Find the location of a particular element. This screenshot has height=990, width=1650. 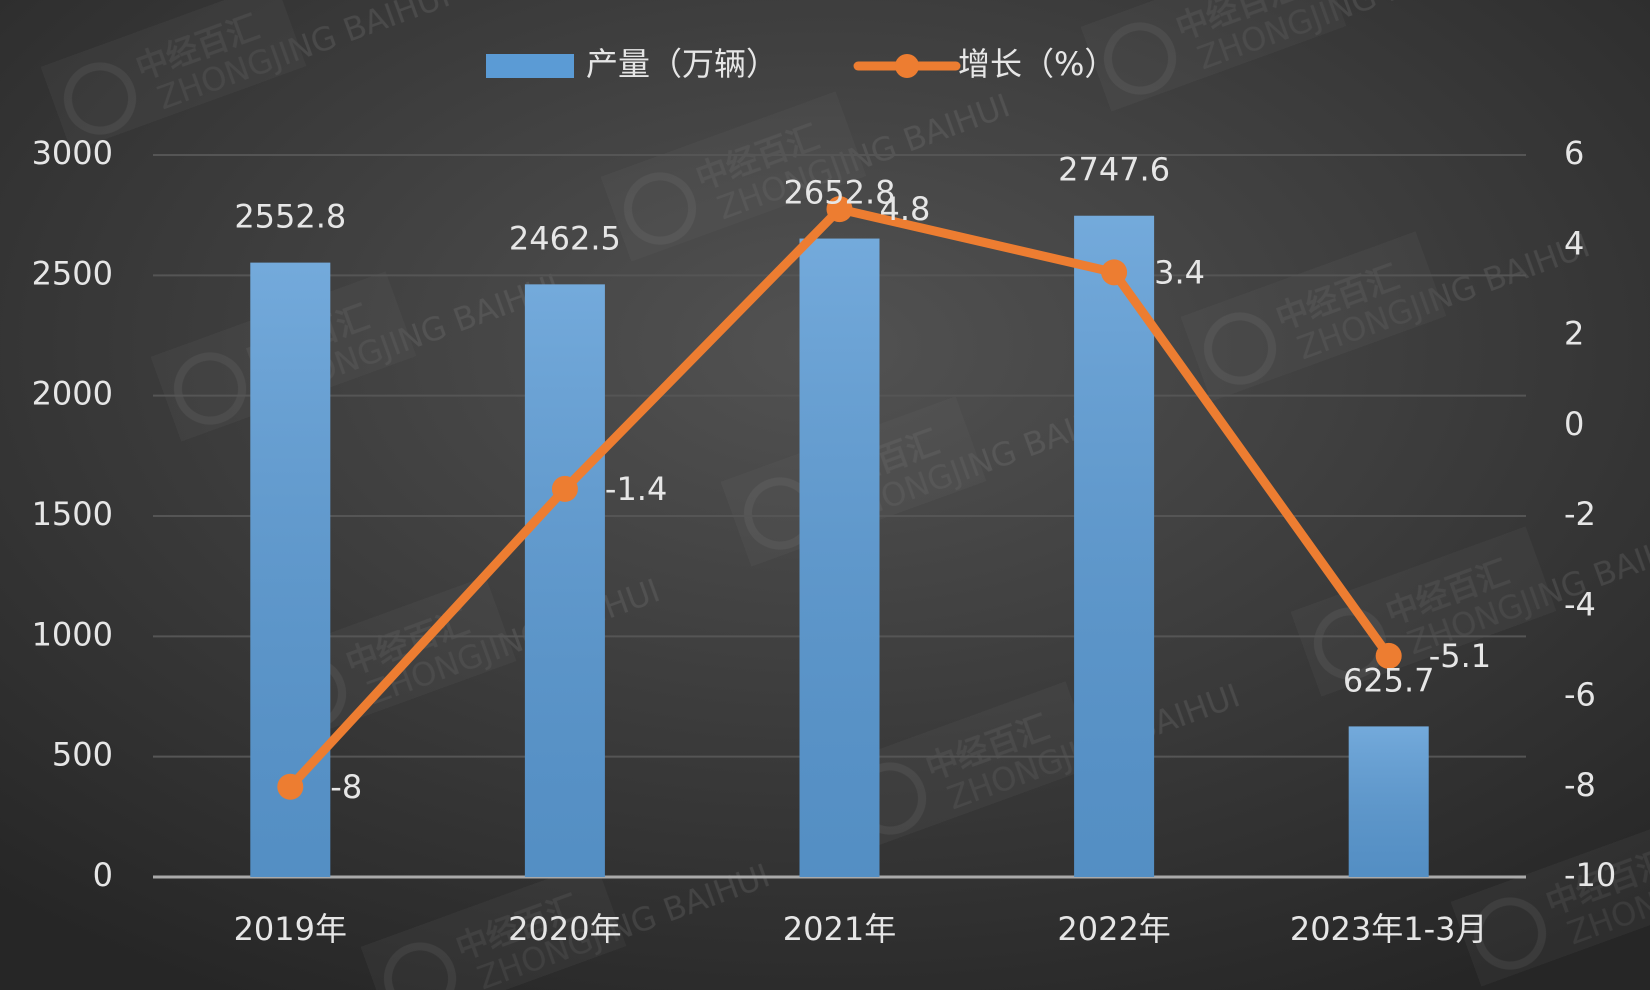

legend-swatch is located at coordinates (530, 66).